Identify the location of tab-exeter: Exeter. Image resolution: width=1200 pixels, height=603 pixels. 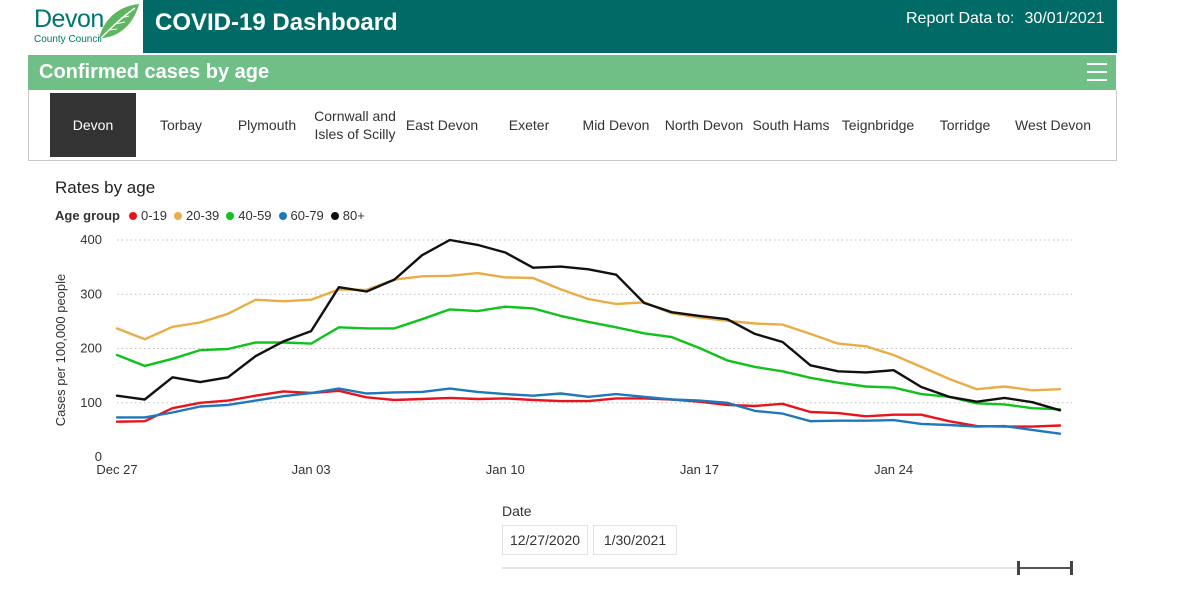
(529, 125).